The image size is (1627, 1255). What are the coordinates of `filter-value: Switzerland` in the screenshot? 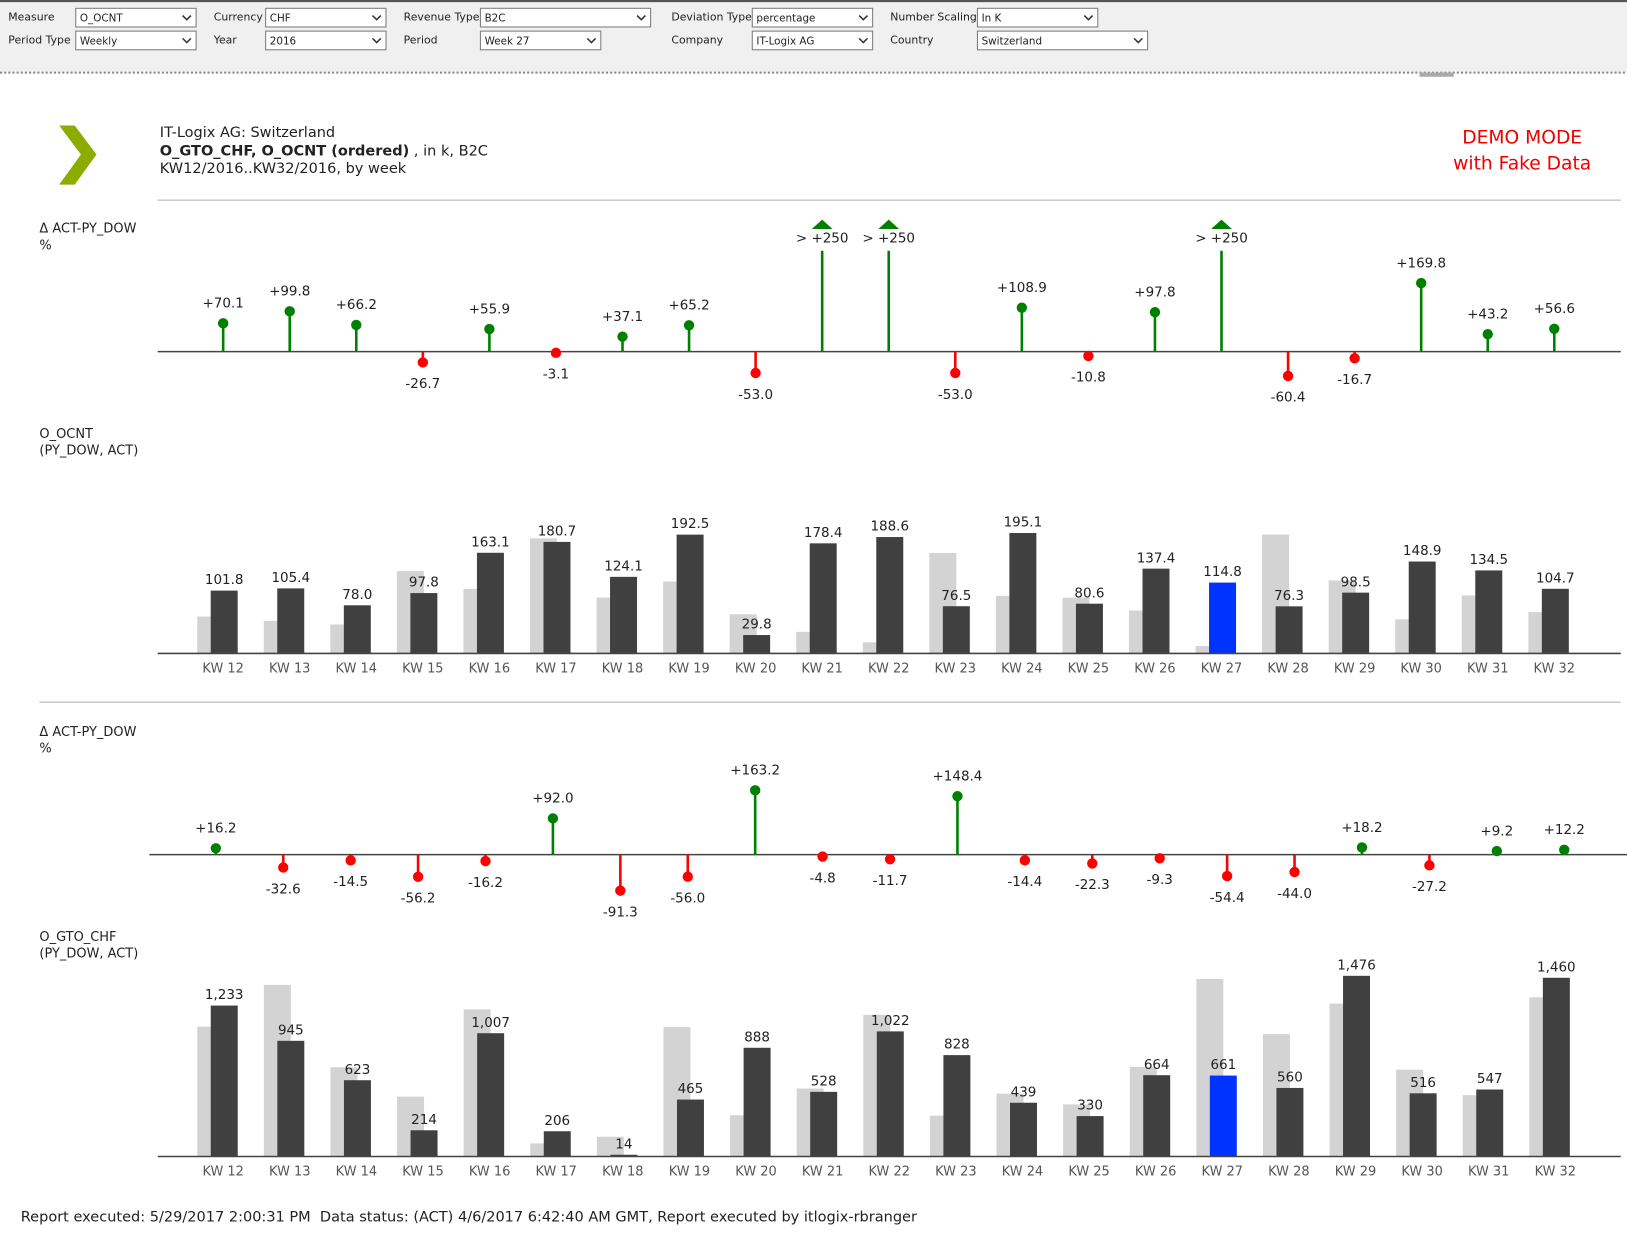 It's located at (1012, 41).